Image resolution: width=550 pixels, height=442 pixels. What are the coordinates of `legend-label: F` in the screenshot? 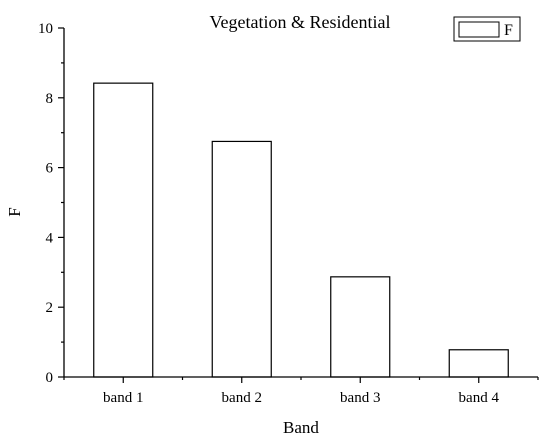 It's located at (508, 30).